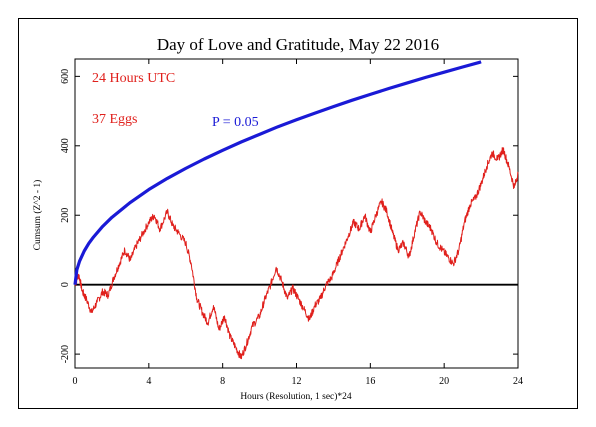 This screenshot has height=427, width=596. What do you see at coordinates (65, 354) in the screenshot?
I see `y-tick-label: -200` at bounding box center [65, 354].